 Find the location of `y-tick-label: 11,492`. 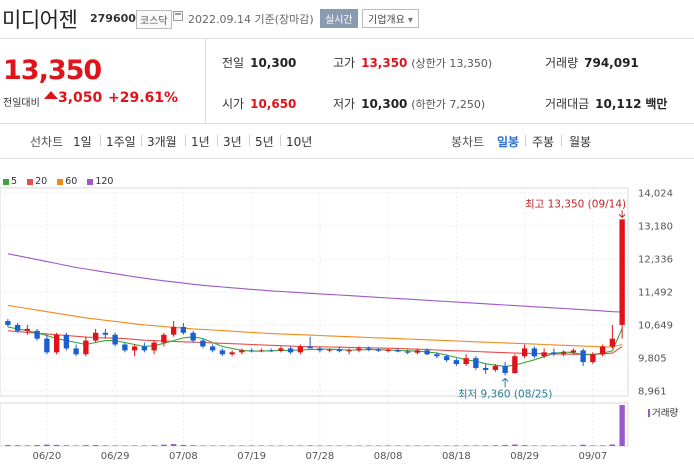

y-tick-label: 11,492 is located at coordinates (655, 293).